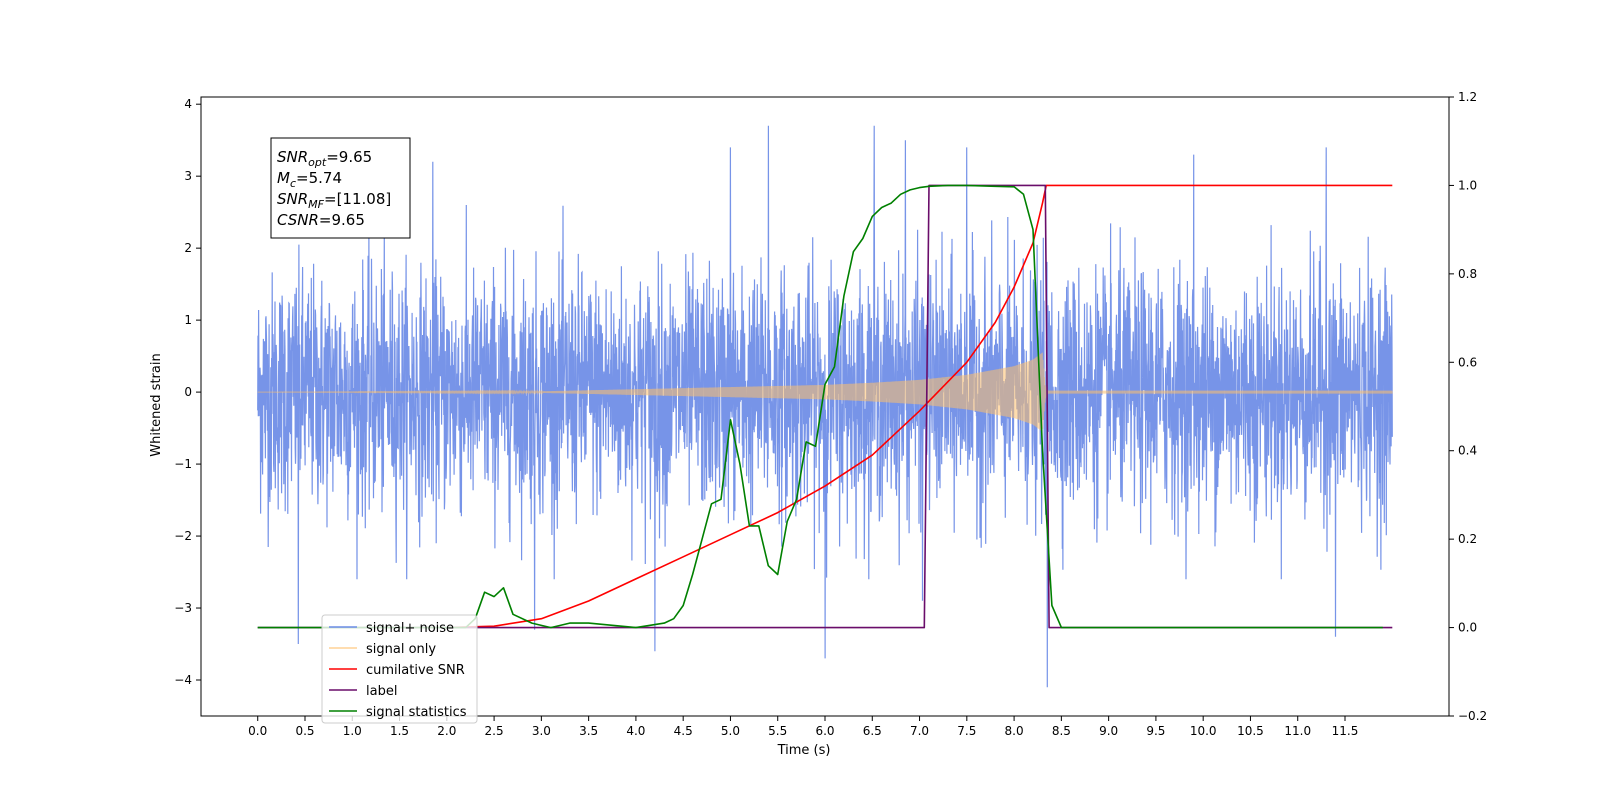 The height and width of the screenshot is (800, 1600). Describe the element at coordinates (188, 392) in the screenshot. I see `y-tick-label: 0` at that location.